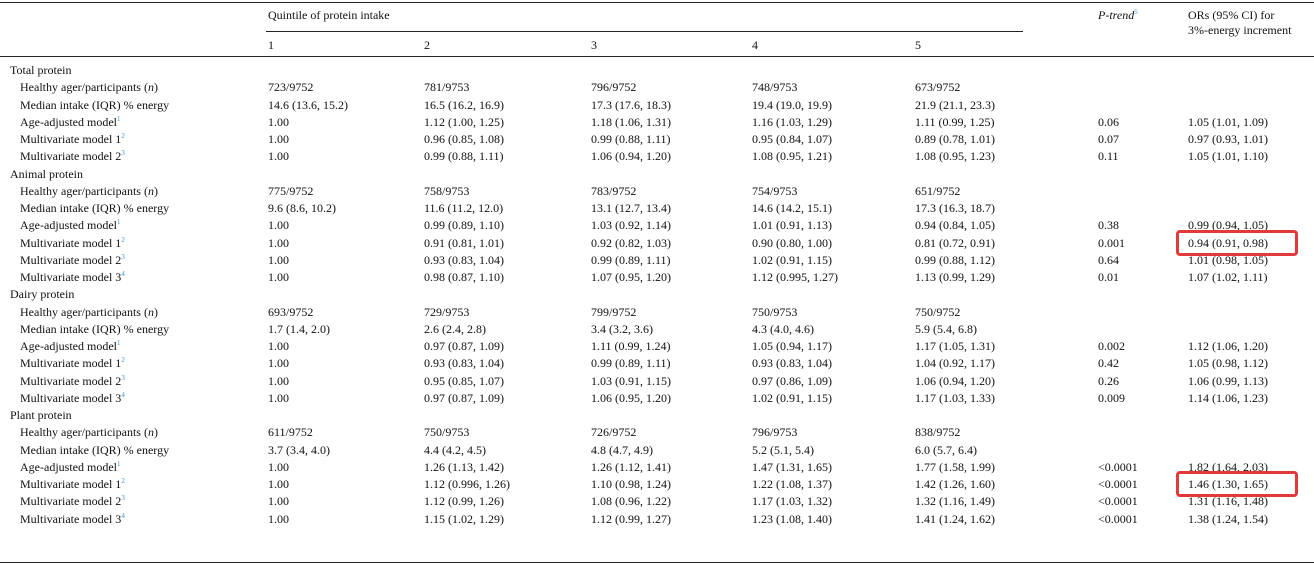 Image resolution: width=1314 pixels, height=564 pixels. What do you see at coordinates (1228, 518) in the screenshot?
I see `or-cell: 1.38 (1.24, 1.54)` at bounding box center [1228, 518].